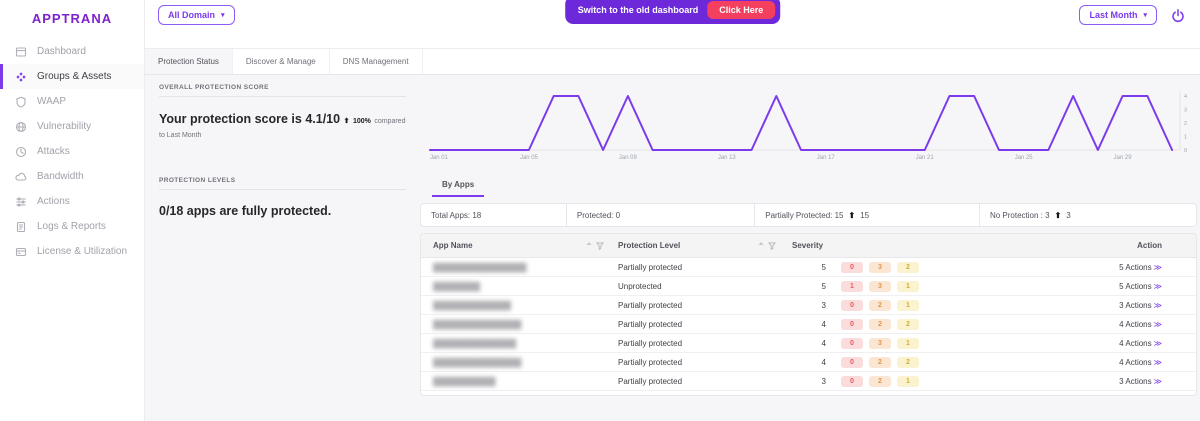 The width and height of the screenshot is (1200, 421). What do you see at coordinates (53, 201) in the screenshot?
I see `sidebar-item-label: Actions` at bounding box center [53, 201].